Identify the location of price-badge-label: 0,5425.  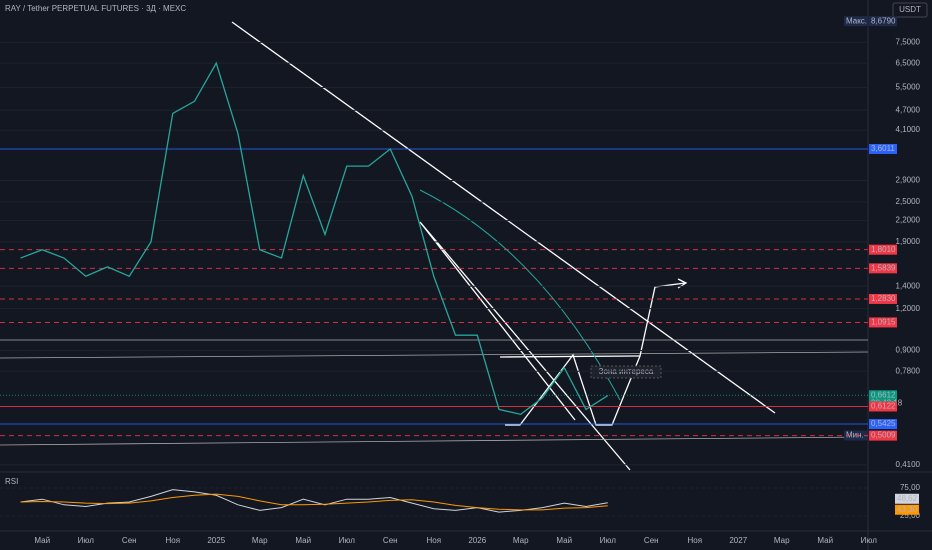
(883, 423).